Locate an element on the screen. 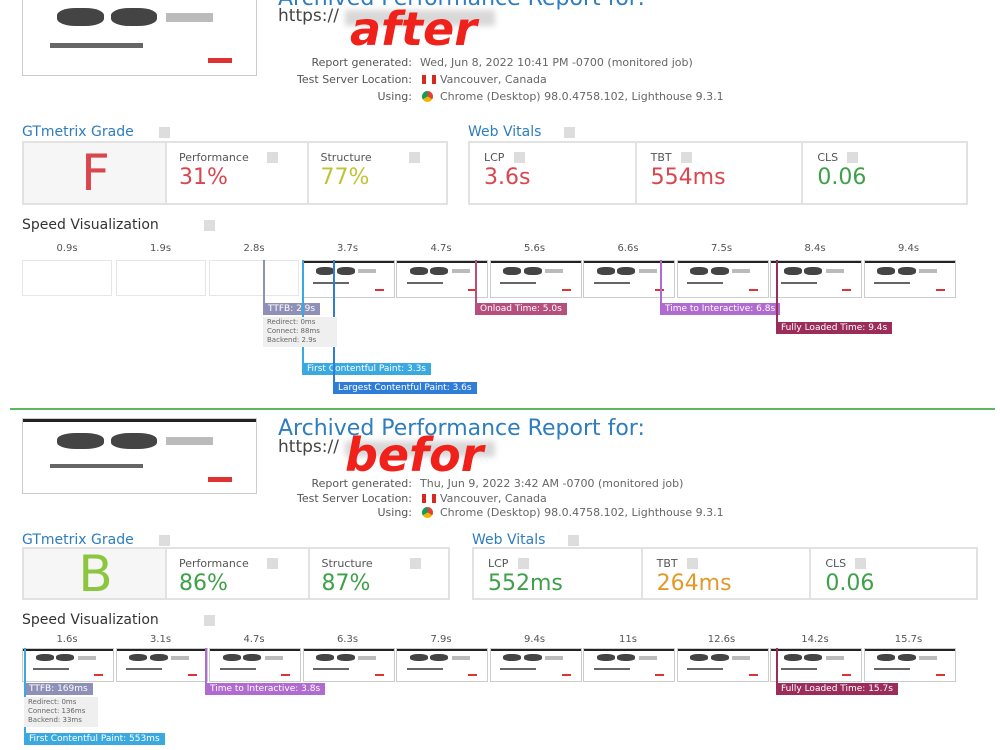 Image resolution: width=1000 pixels, height=750 pixels. vital-value: 3.6s is located at coordinates (507, 177).